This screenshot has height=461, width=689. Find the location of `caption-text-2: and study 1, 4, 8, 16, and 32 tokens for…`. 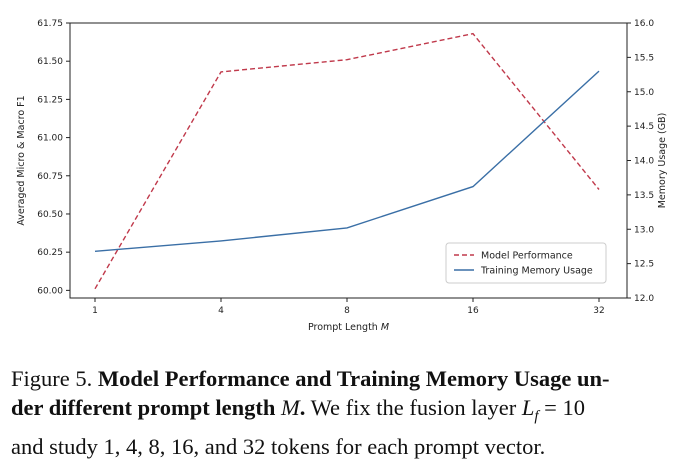

caption-text-2: and study 1, 4, 8, 16, and 32 tokens for… is located at coordinates (278, 446).